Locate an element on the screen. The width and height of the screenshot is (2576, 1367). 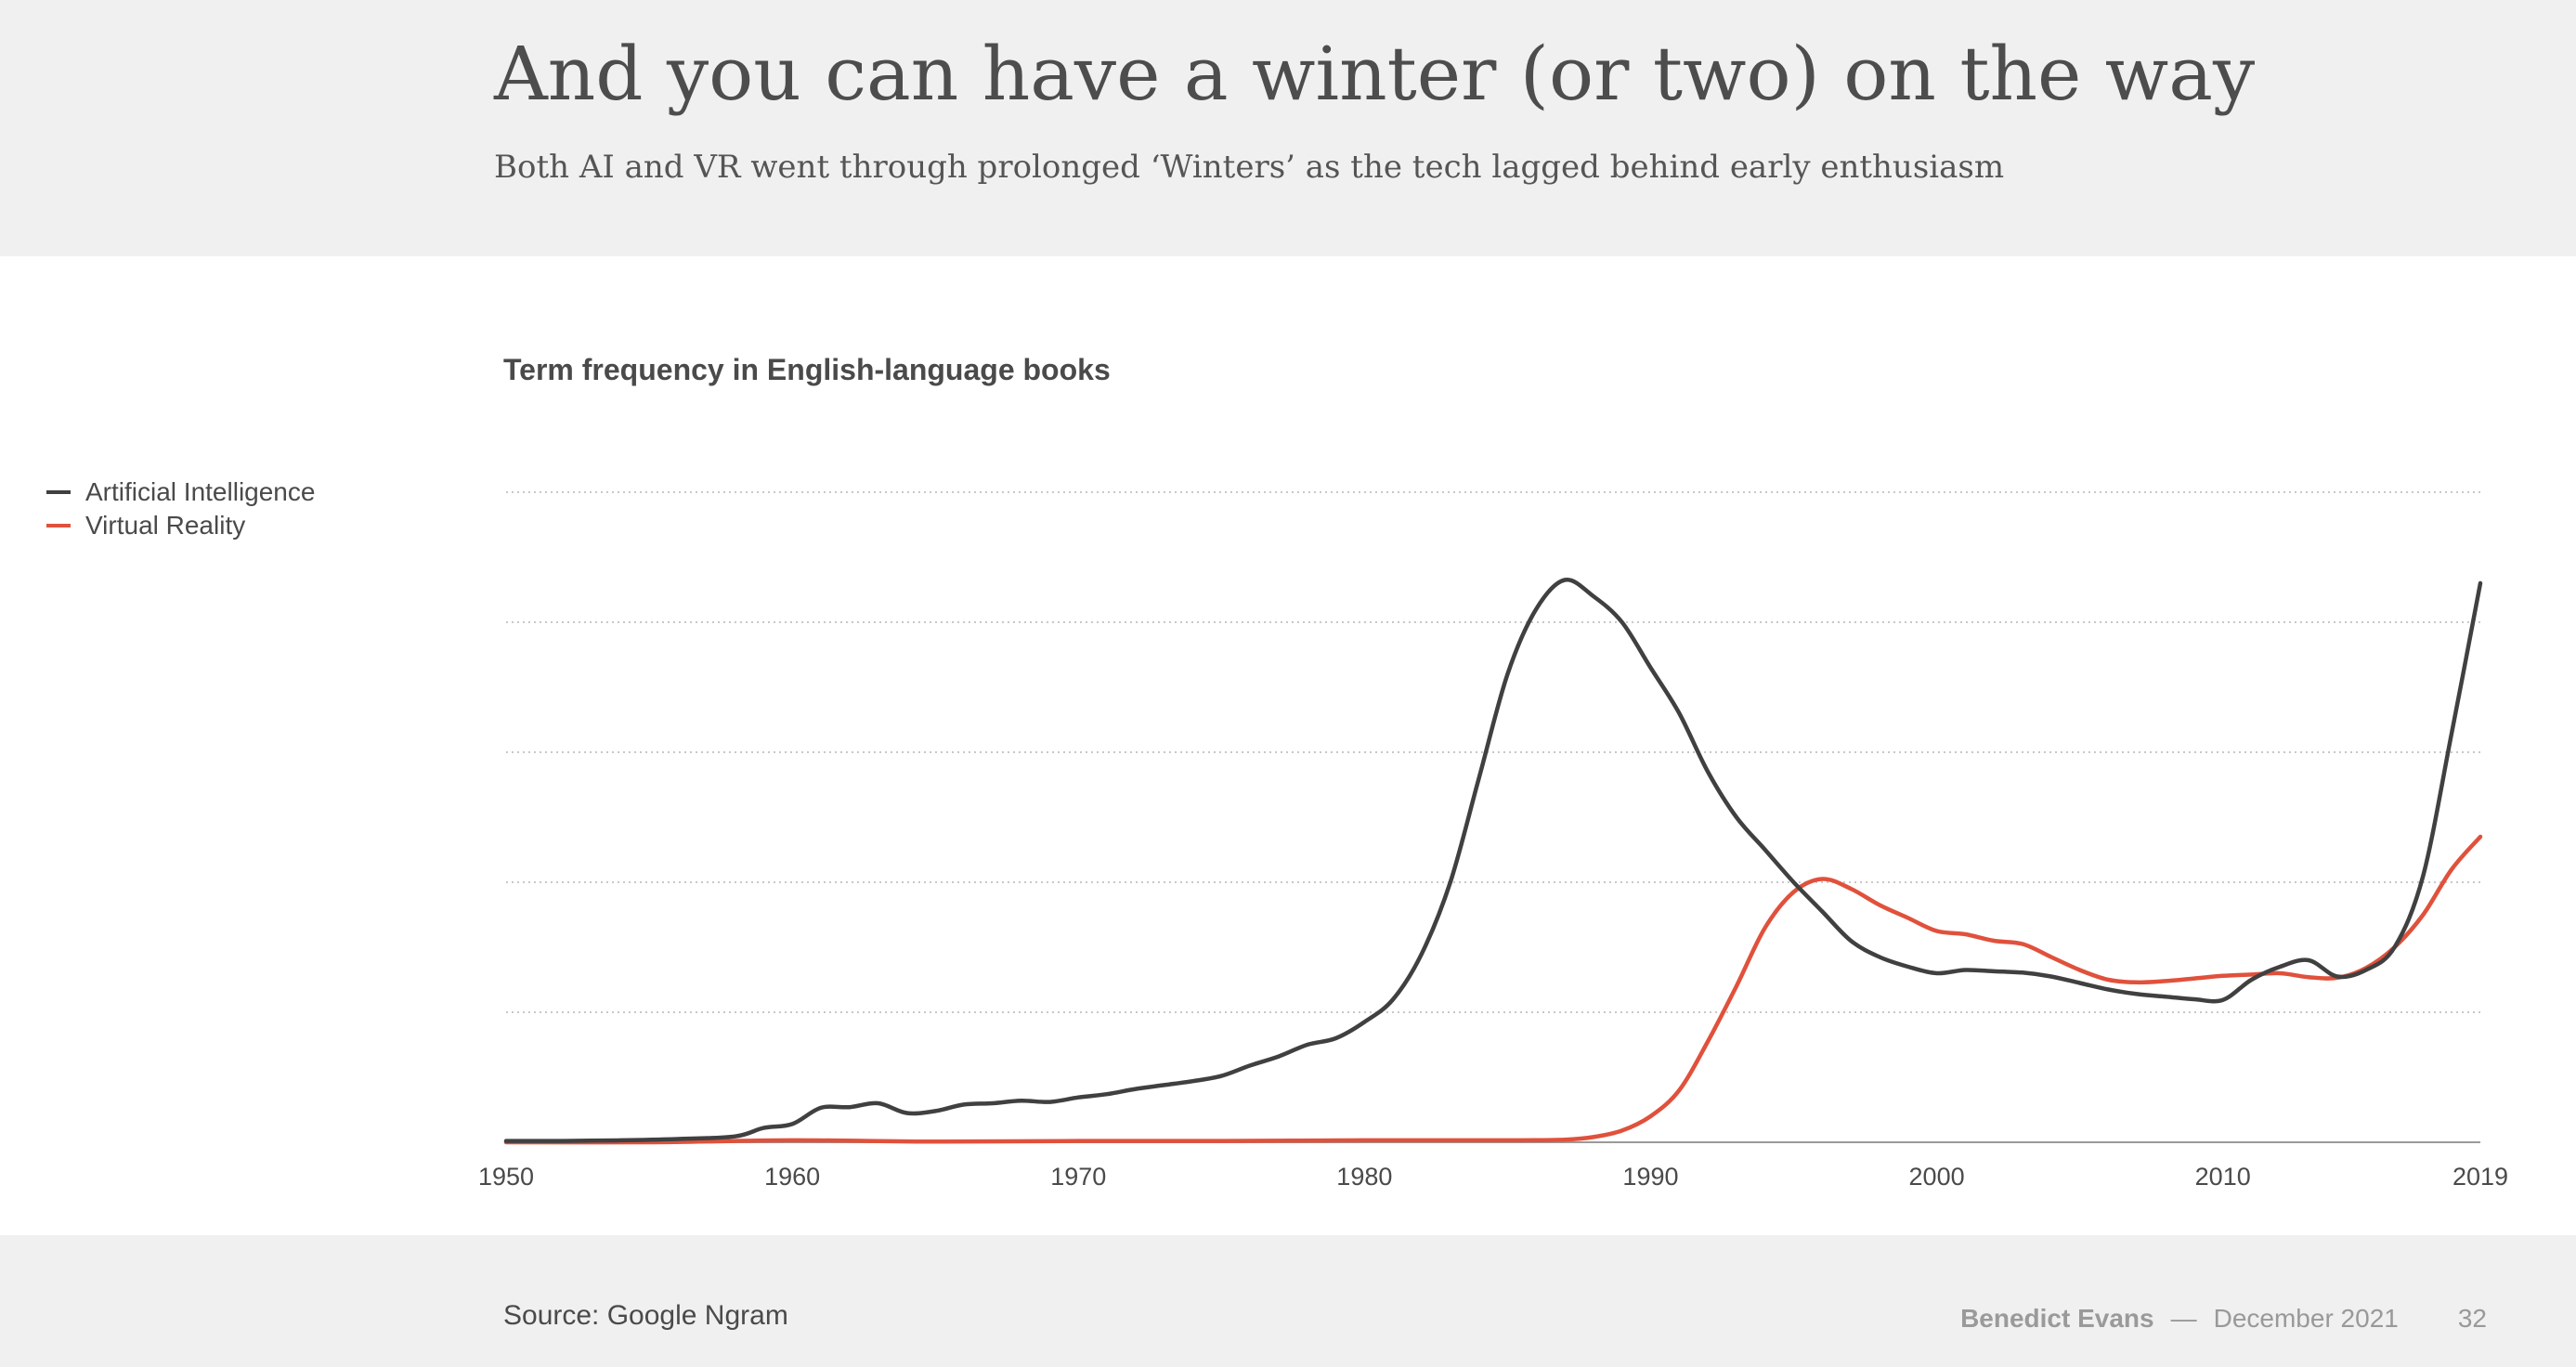
legend-label-artificial-intelligence: Artificial Intelligence is located at coordinates (201, 491).